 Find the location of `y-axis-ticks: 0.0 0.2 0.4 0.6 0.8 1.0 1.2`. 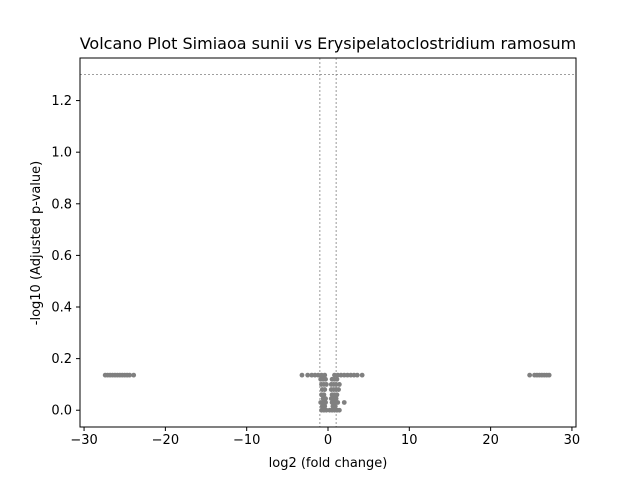

y-axis-ticks: 0.0 0.2 0.4 0.6 0.8 1.0 1.2 is located at coordinates (65, 256).